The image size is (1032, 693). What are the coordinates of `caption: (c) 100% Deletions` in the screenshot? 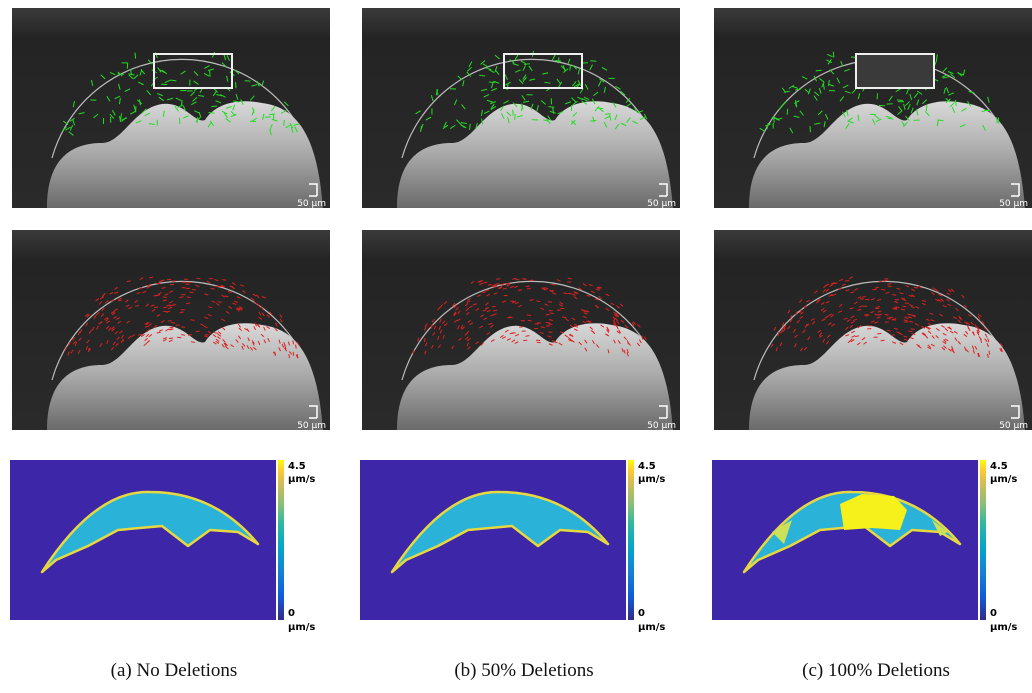 It's located at (876, 670).